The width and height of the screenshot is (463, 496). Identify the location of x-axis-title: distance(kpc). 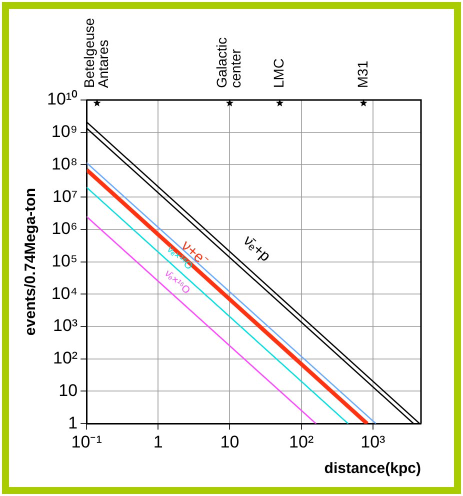
(372, 469).